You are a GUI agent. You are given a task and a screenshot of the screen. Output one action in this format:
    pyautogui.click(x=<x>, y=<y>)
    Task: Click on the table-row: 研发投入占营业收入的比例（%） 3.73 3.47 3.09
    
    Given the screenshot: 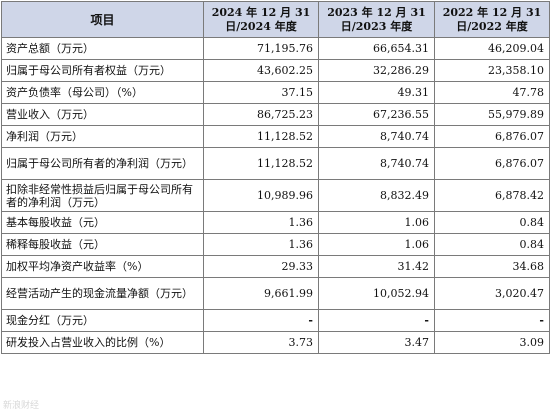 What is the action you would take?
    pyautogui.click(x=275, y=342)
    